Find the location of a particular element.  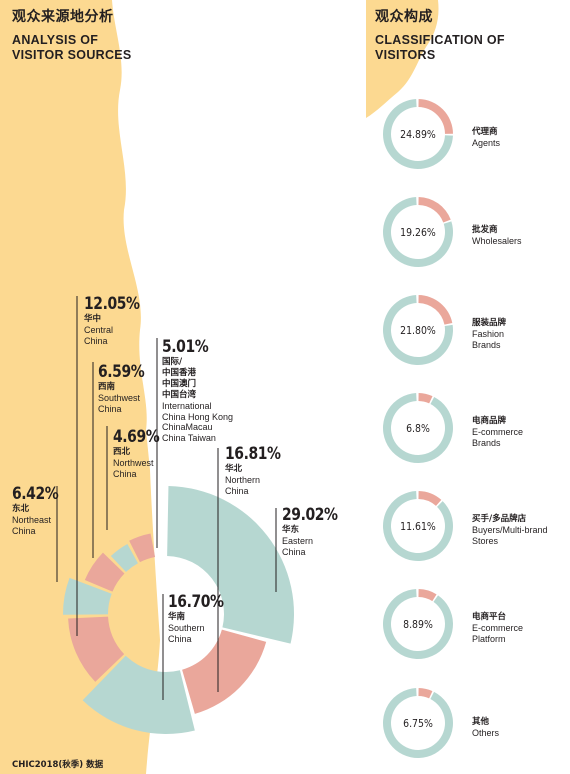

ring-percent-agents: 24.89% is located at coordinates (418, 134).